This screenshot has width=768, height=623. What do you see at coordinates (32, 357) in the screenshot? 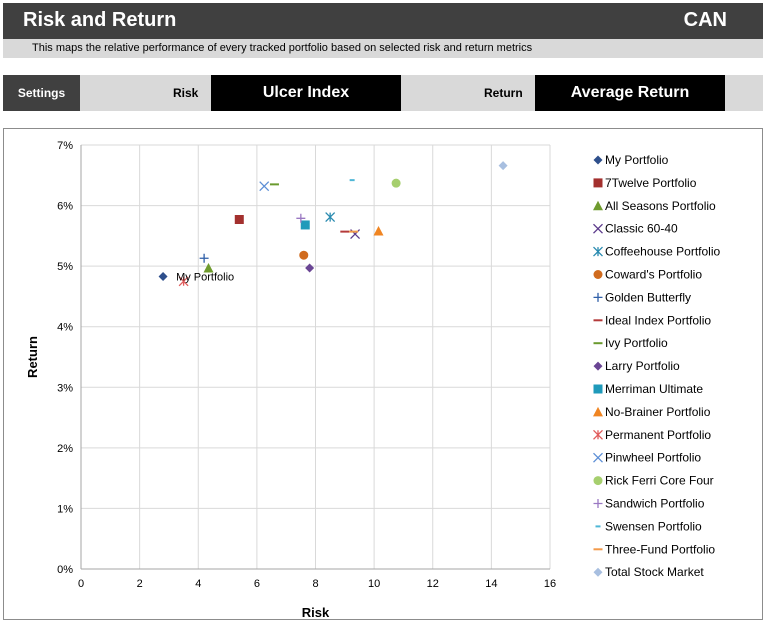
I see `y-axis-title: Return` at bounding box center [32, 357].